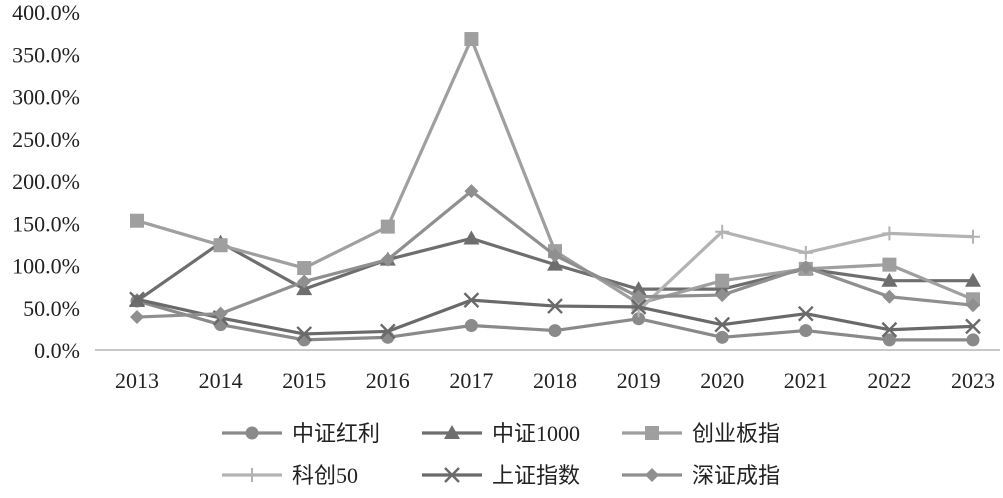  I want to click on series-plus, so click(805, 271).